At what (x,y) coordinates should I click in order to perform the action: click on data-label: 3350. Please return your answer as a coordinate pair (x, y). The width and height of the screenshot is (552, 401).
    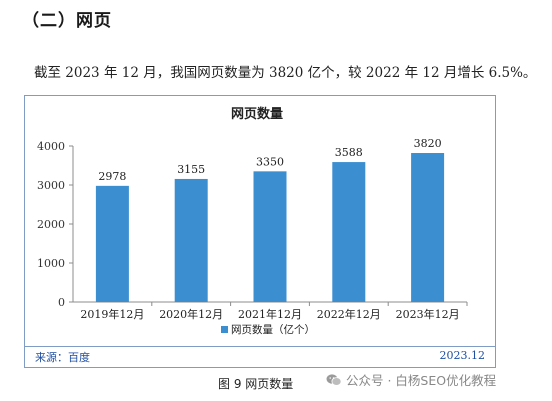
    Looking at the image, I should click on (270, 161).